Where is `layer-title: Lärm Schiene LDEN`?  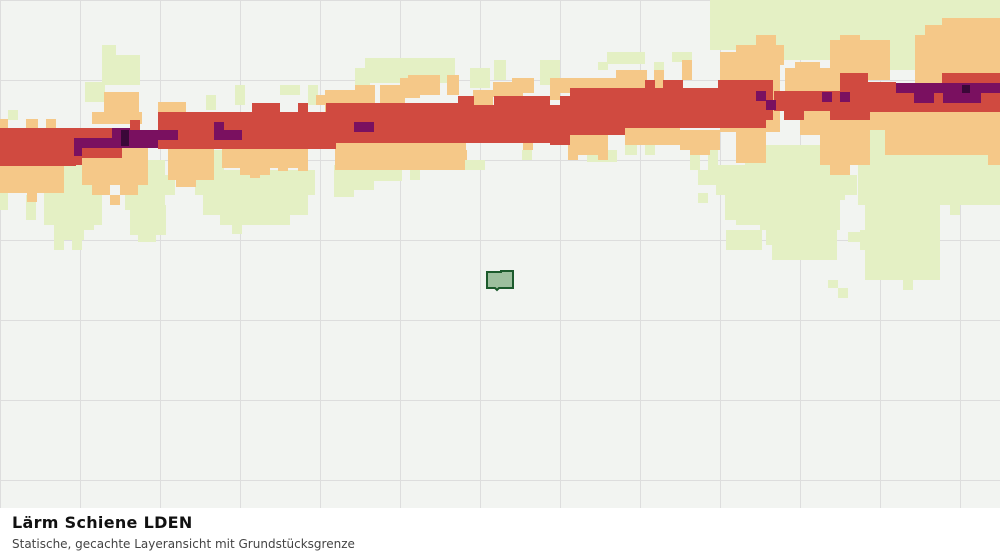
layer-title: Lärm Schiene LDEN is located at coordinates (102, 522).